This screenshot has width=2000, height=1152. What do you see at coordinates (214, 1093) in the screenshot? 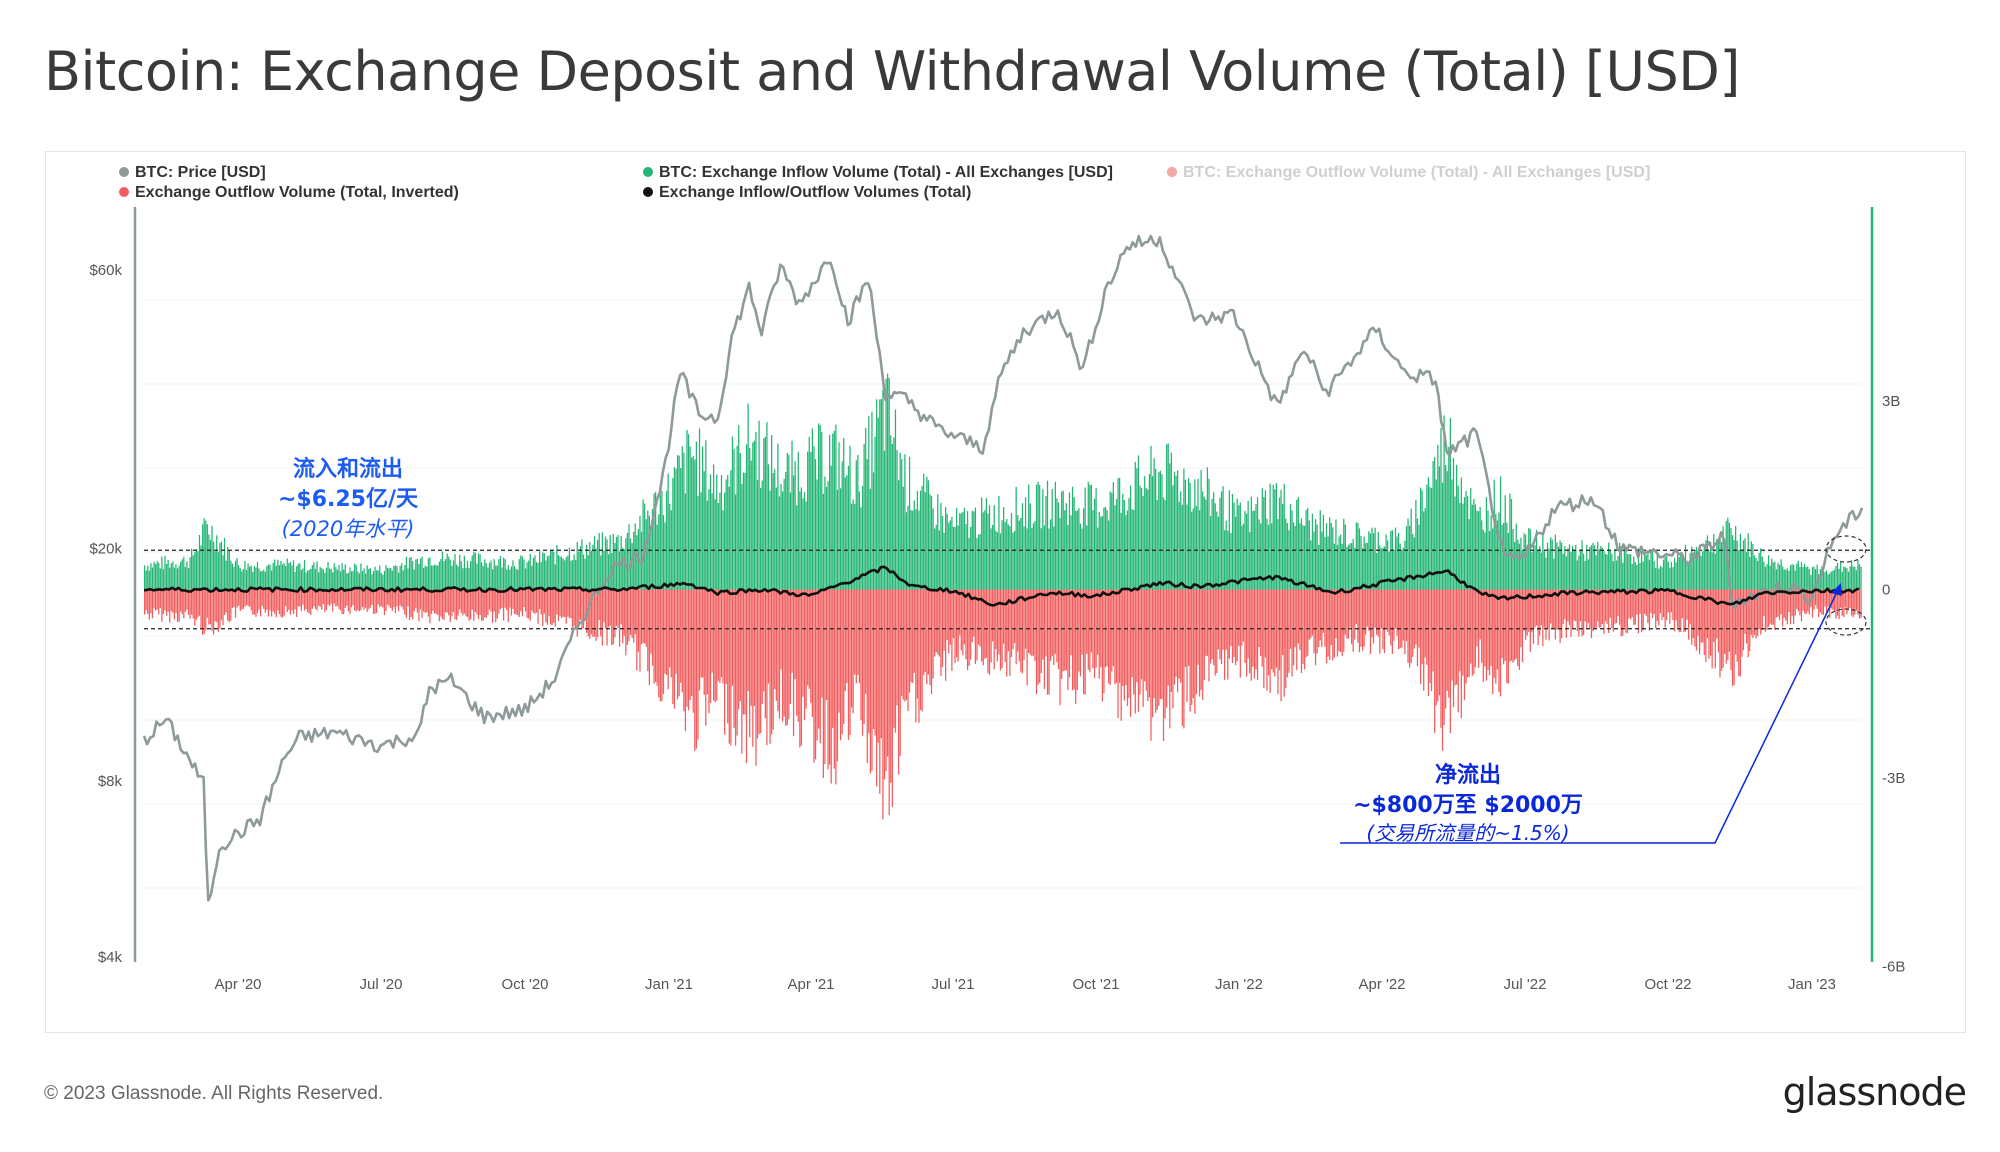
I see `copyright-text: © 2023 Glassnode. All Rights Reserved.` at bounding box center [214, 1093].